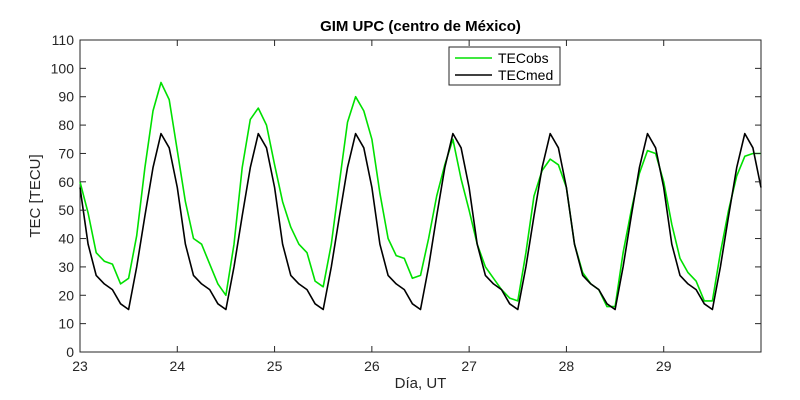  I want to click on x-tick-label: 26, so click(372, 366).